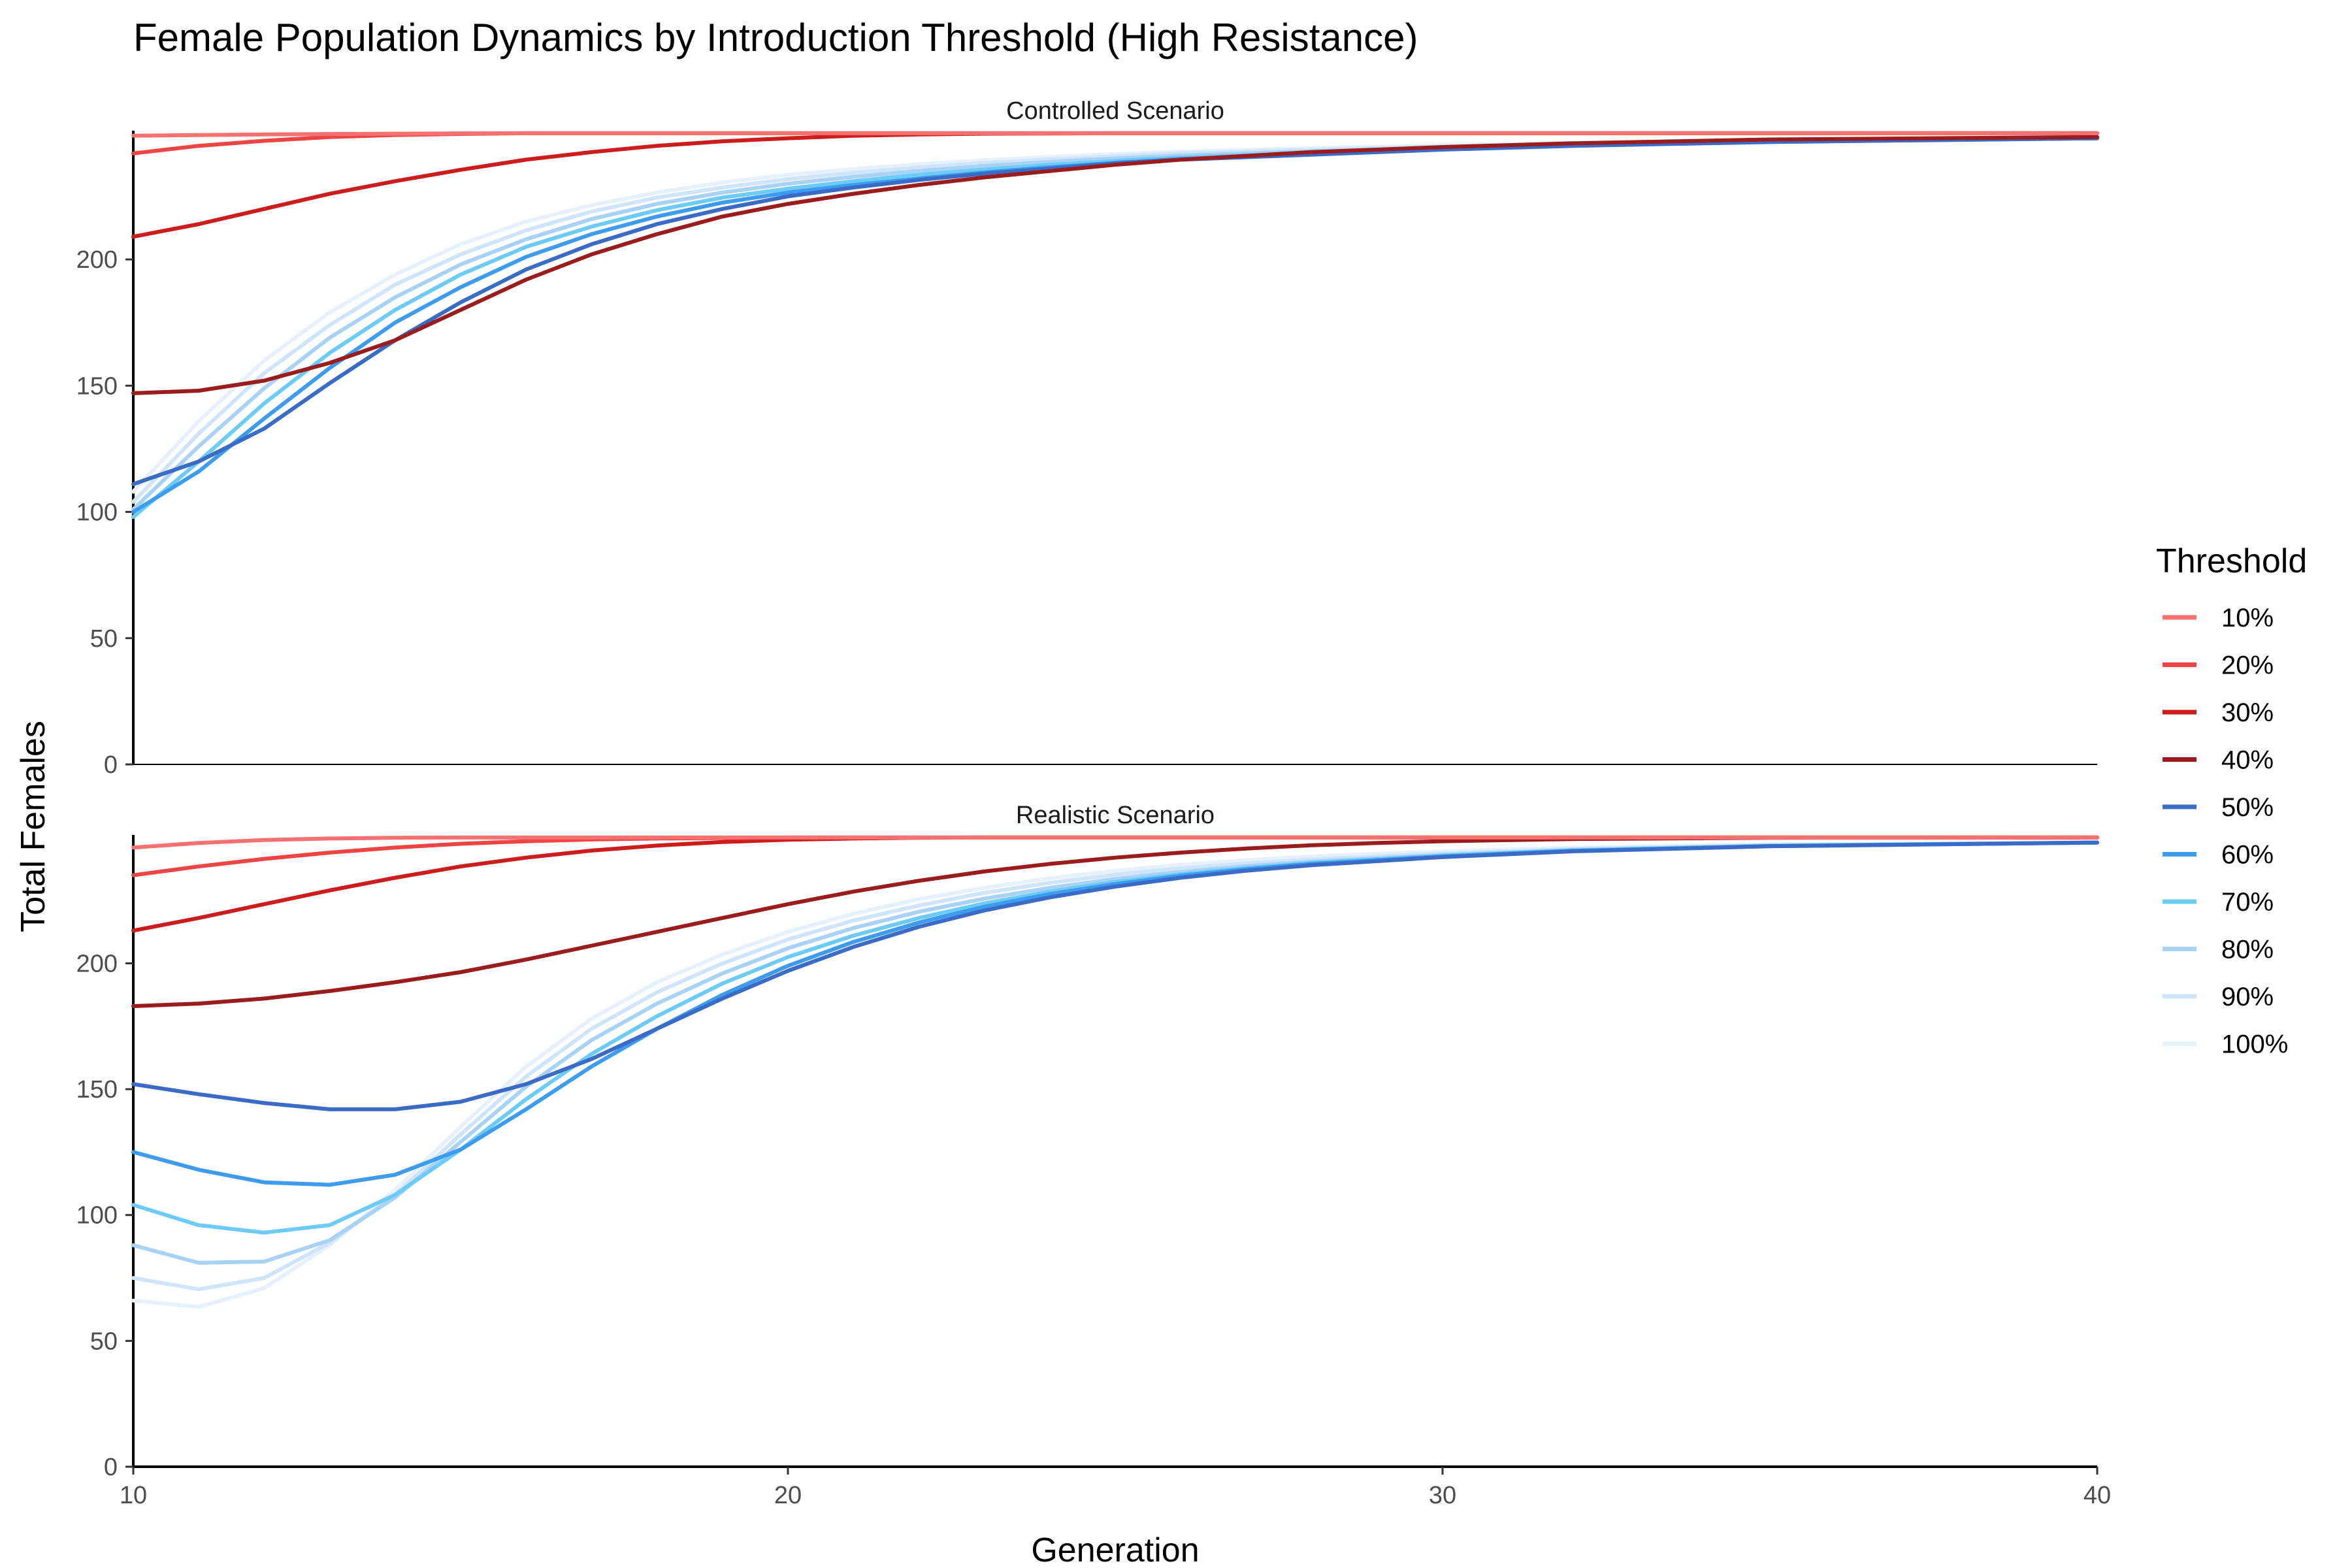 The height and width of the screenshot is (1568, 2352). What do you see at coordinates (2231, 561) in the screenshot?
I see `legend-title: Threshold` at bounding box center [2231, 561].